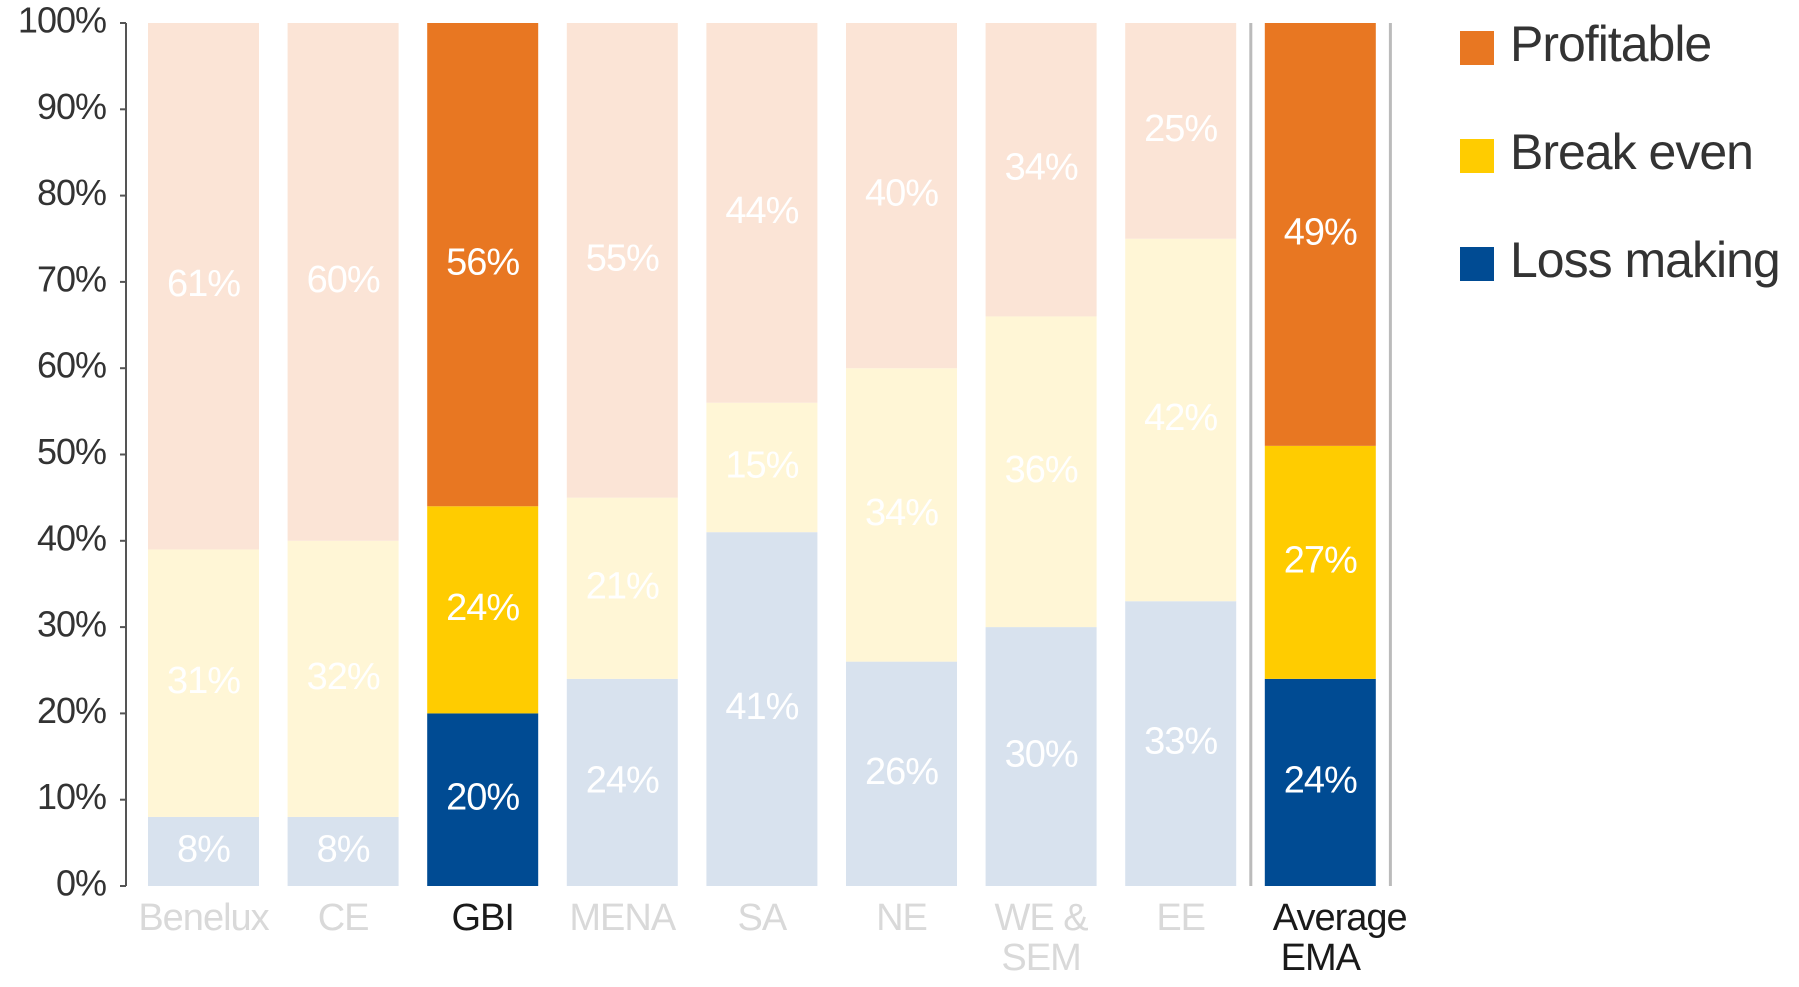 Image resolution: width=1799 pixels, height=987 pixels. I want to click on value-label: 42%, so click(1180, 418).